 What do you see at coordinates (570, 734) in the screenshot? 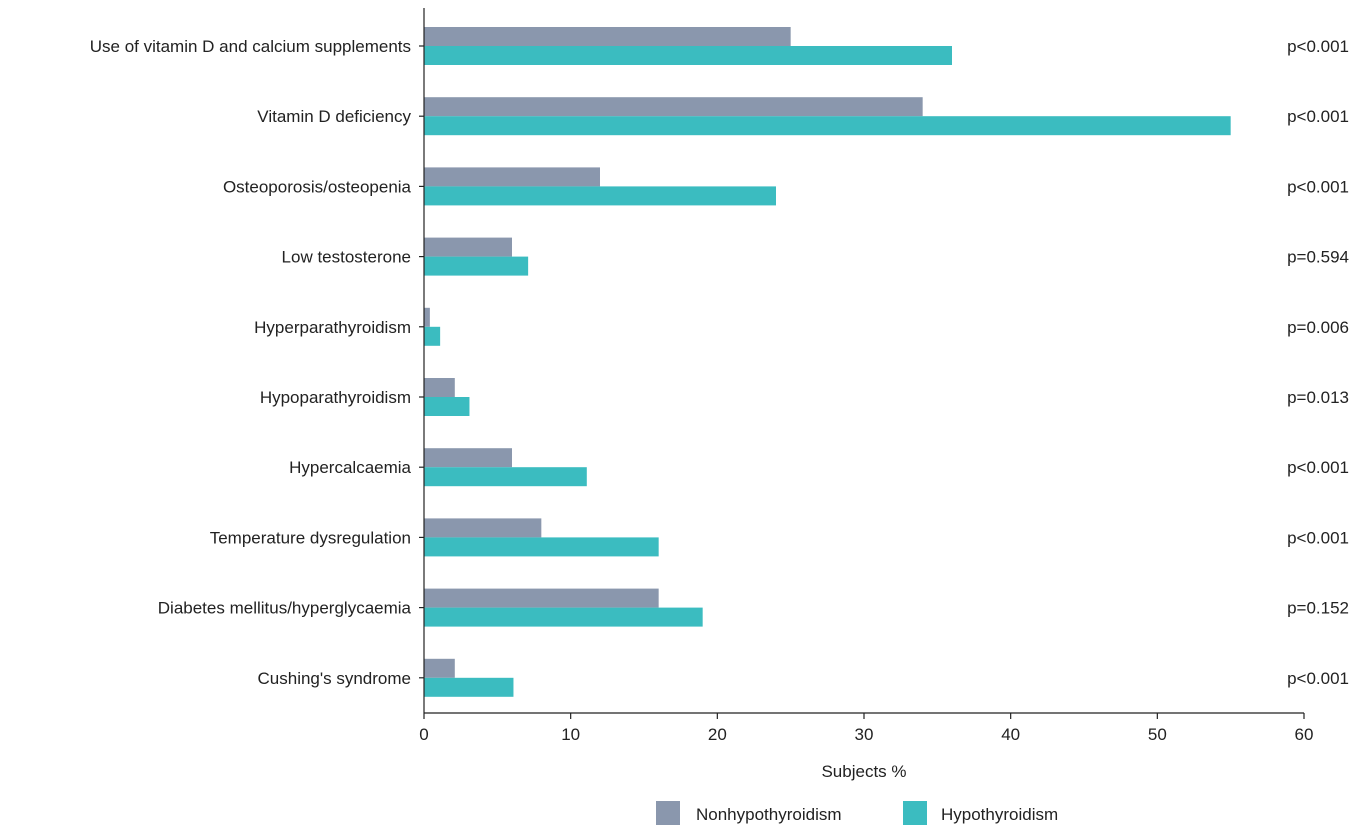
I see `x-tick-label: 10` at bounding box center [570, 734].